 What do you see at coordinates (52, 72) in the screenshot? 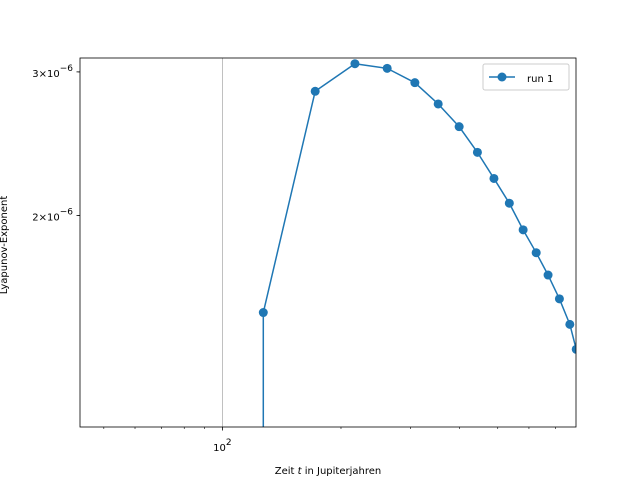
I see `y-tick-label: 3×10⁻⁶` at bounding box center [52, 72].